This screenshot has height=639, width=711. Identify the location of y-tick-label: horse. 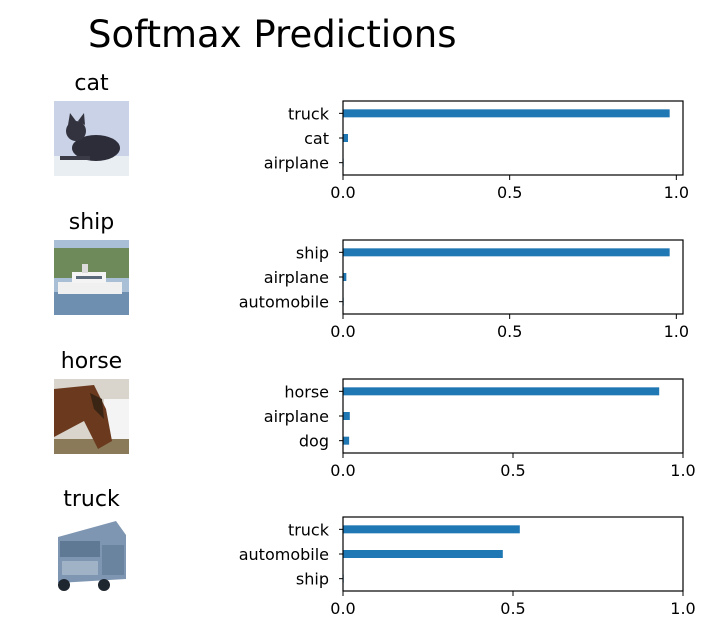
(306, 391).